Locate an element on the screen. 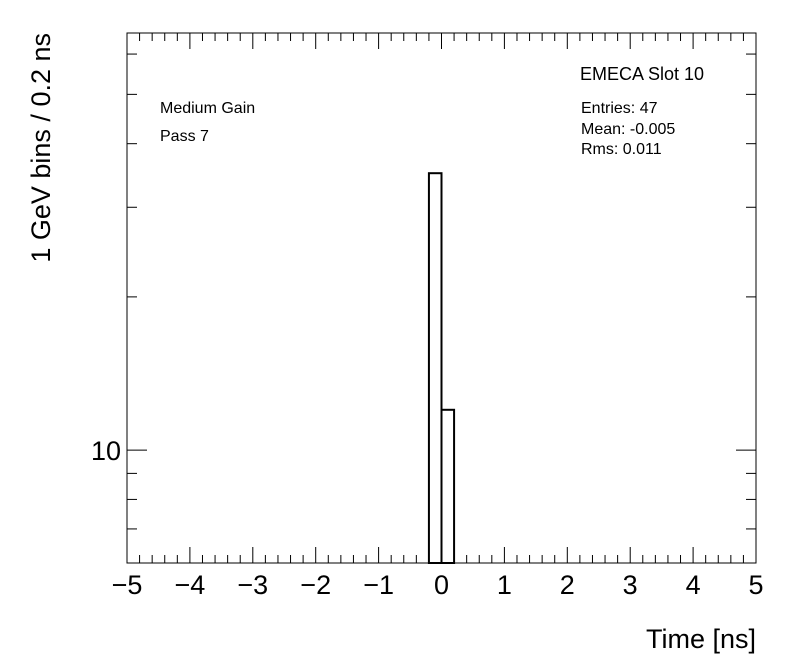  annotation: Medium Gain is located at coordinates (207, 108).